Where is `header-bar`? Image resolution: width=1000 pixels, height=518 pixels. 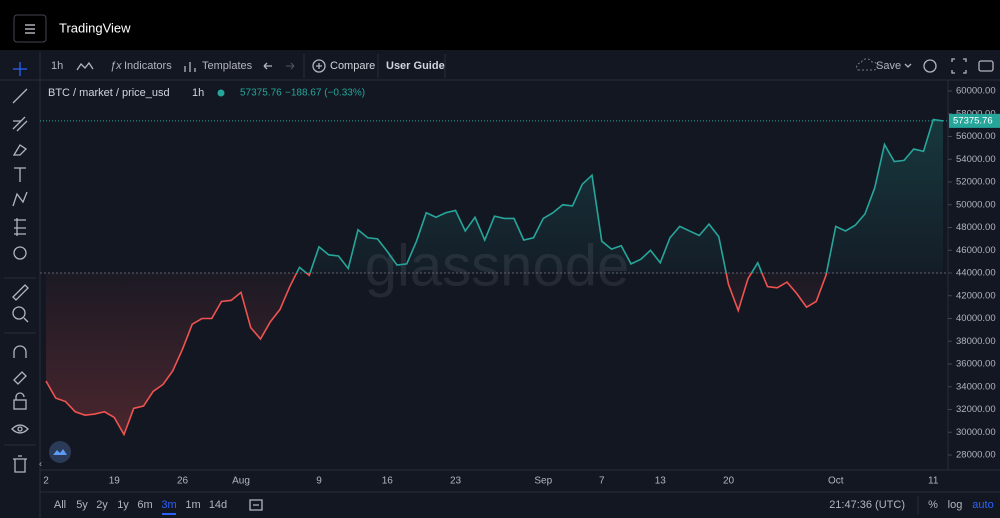
header-bar is located at coordinates (500, 25).